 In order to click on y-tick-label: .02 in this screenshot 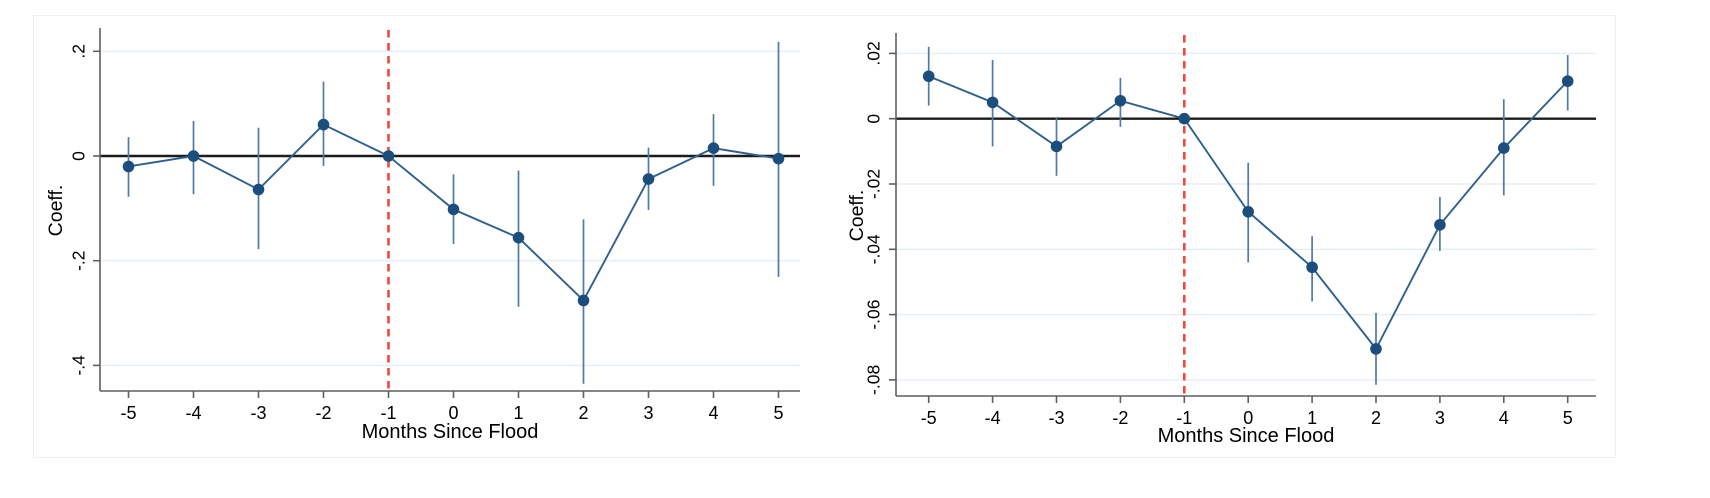, I will do `click(874, 53)`.